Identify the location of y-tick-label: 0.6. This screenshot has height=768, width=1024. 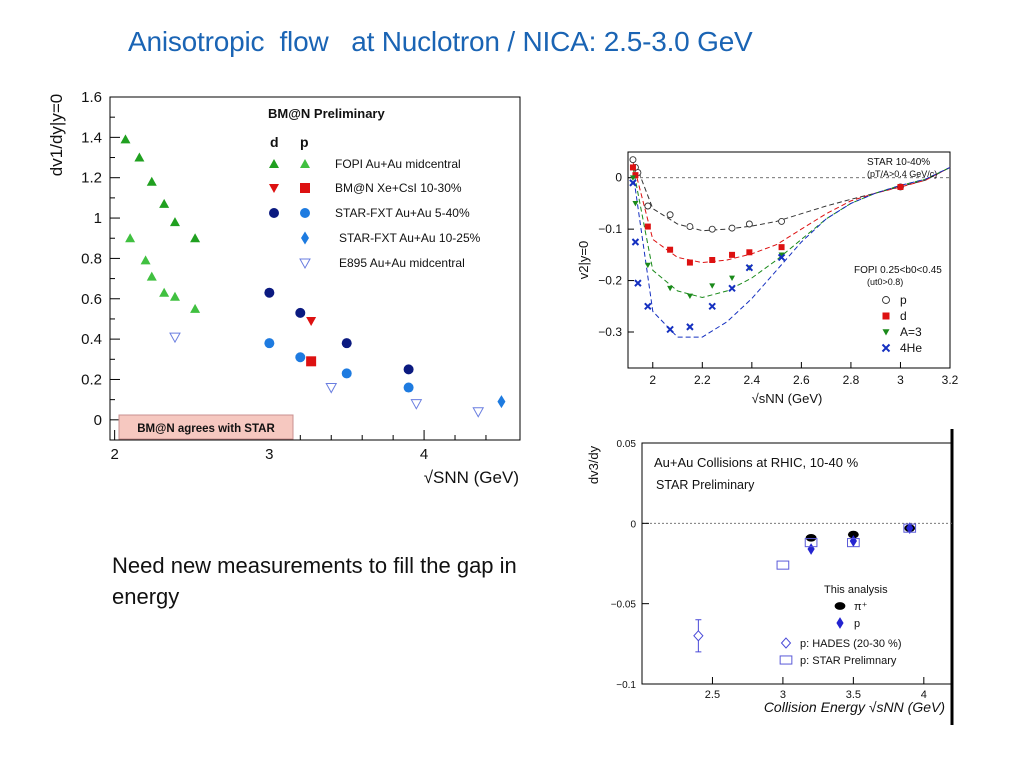
(91, 299).